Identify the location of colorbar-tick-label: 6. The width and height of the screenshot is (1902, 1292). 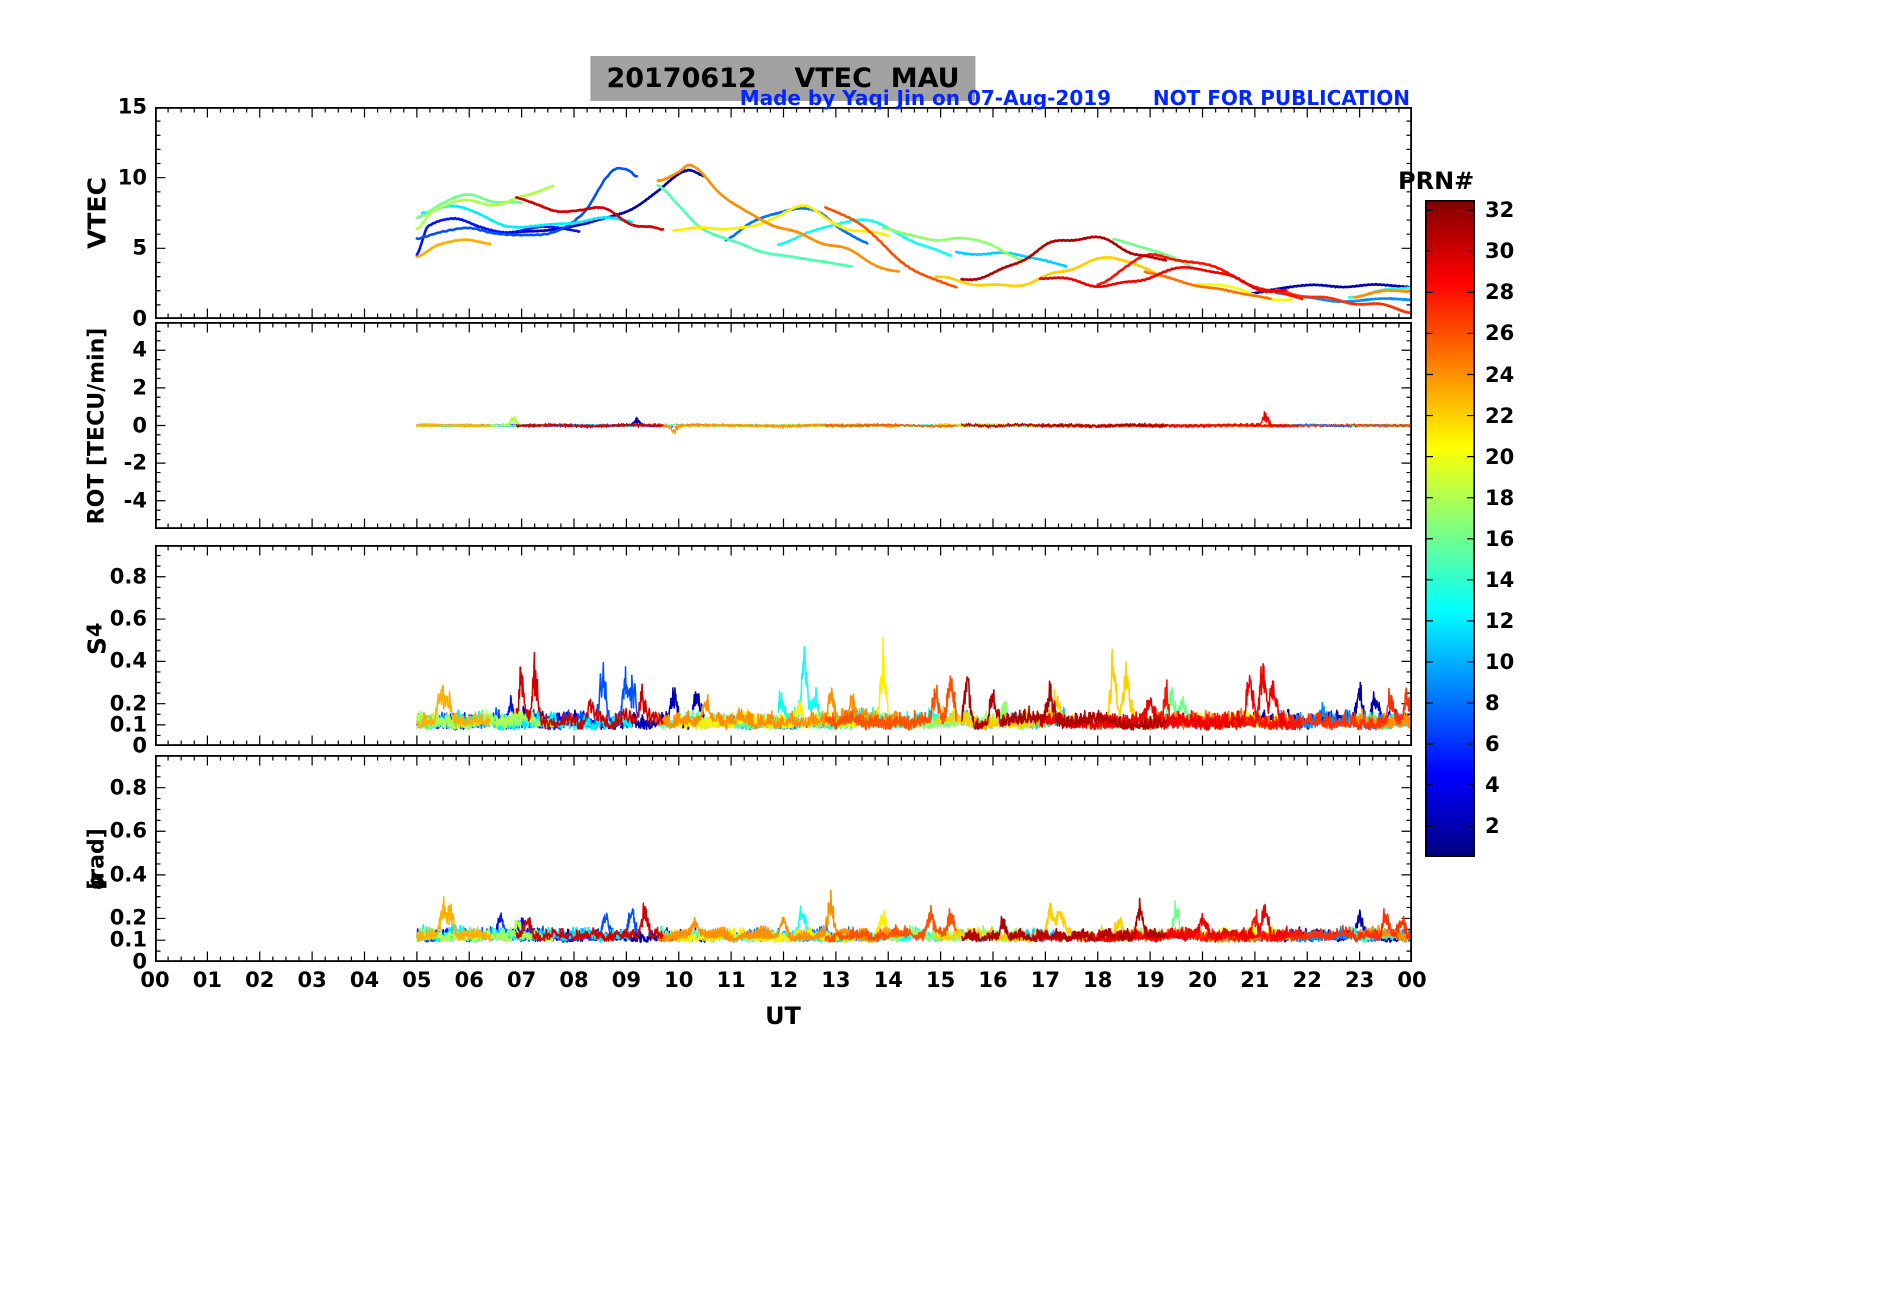
(1492, 744).